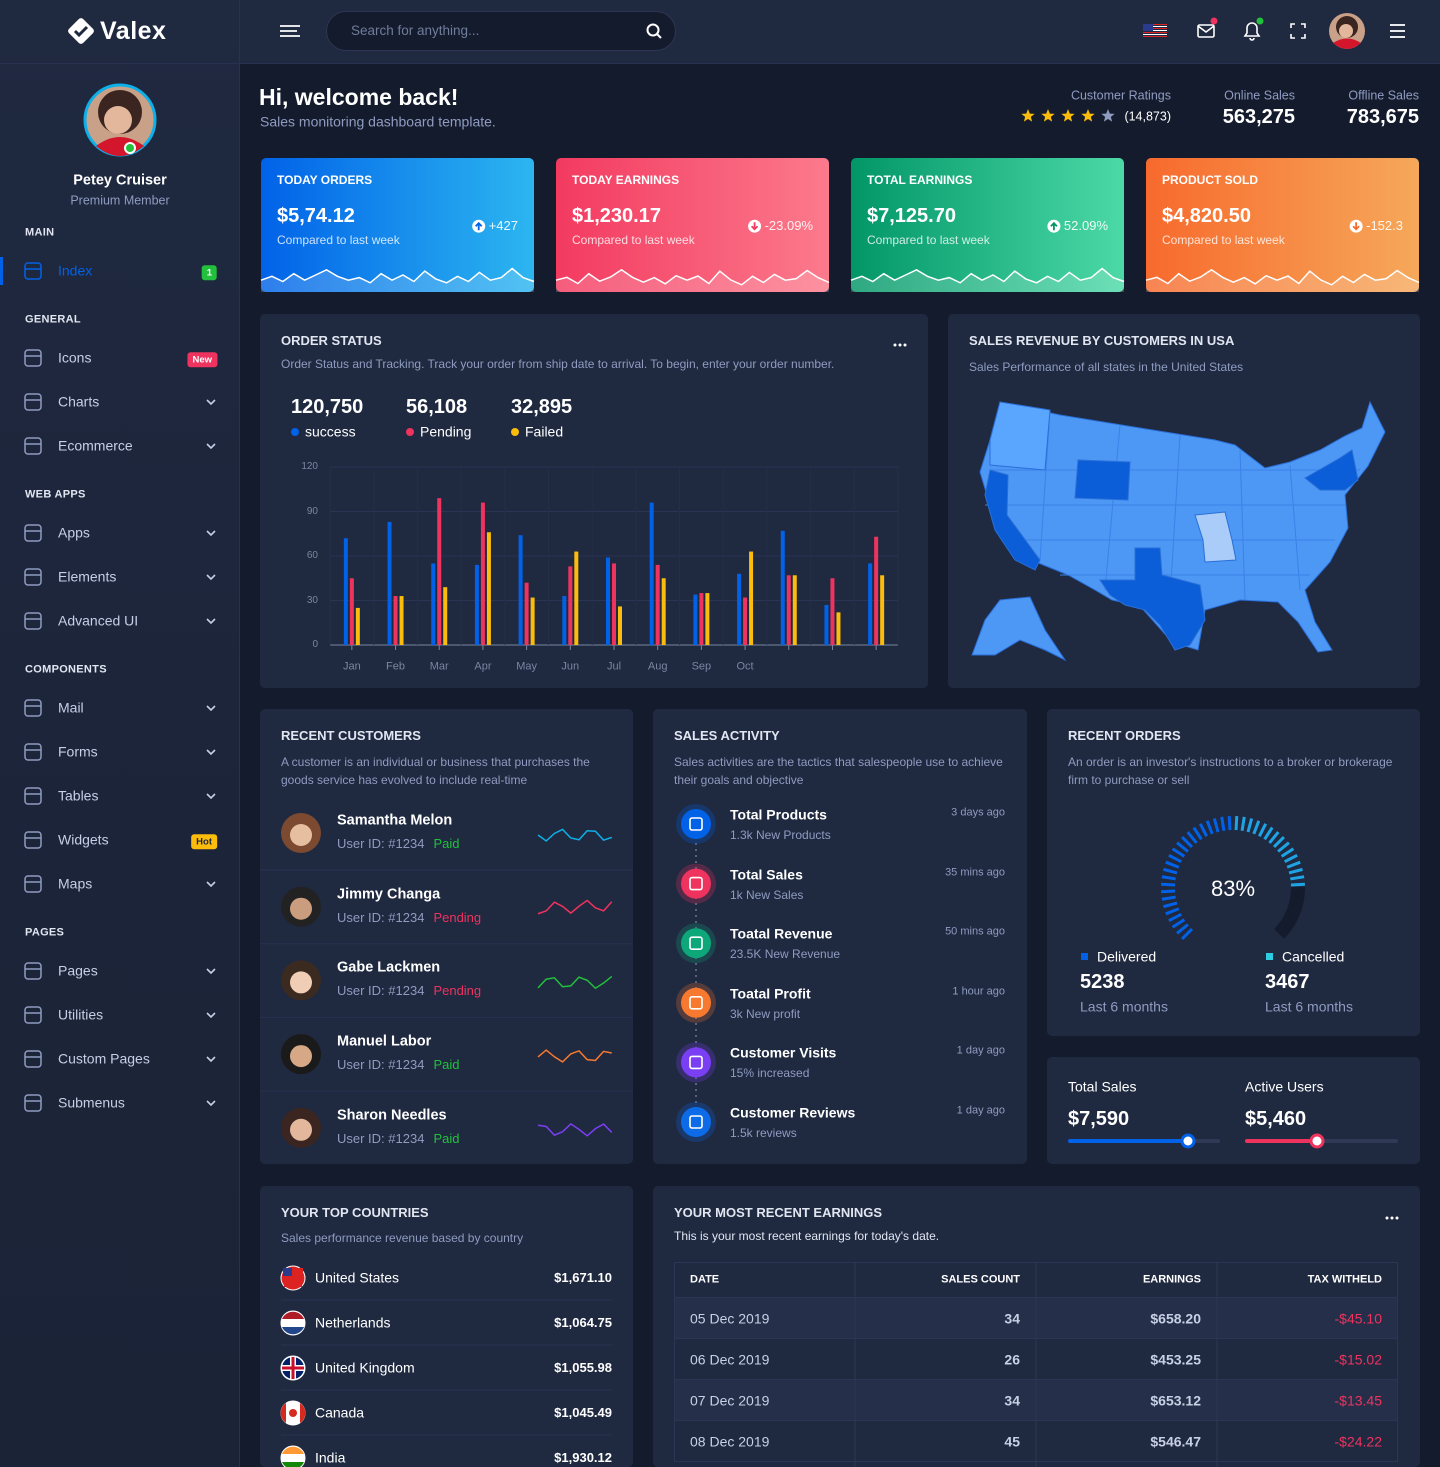 This screenshot has height=1467, width=1440. I want to click on menu-label: Advanced UI, so click(98, 620).